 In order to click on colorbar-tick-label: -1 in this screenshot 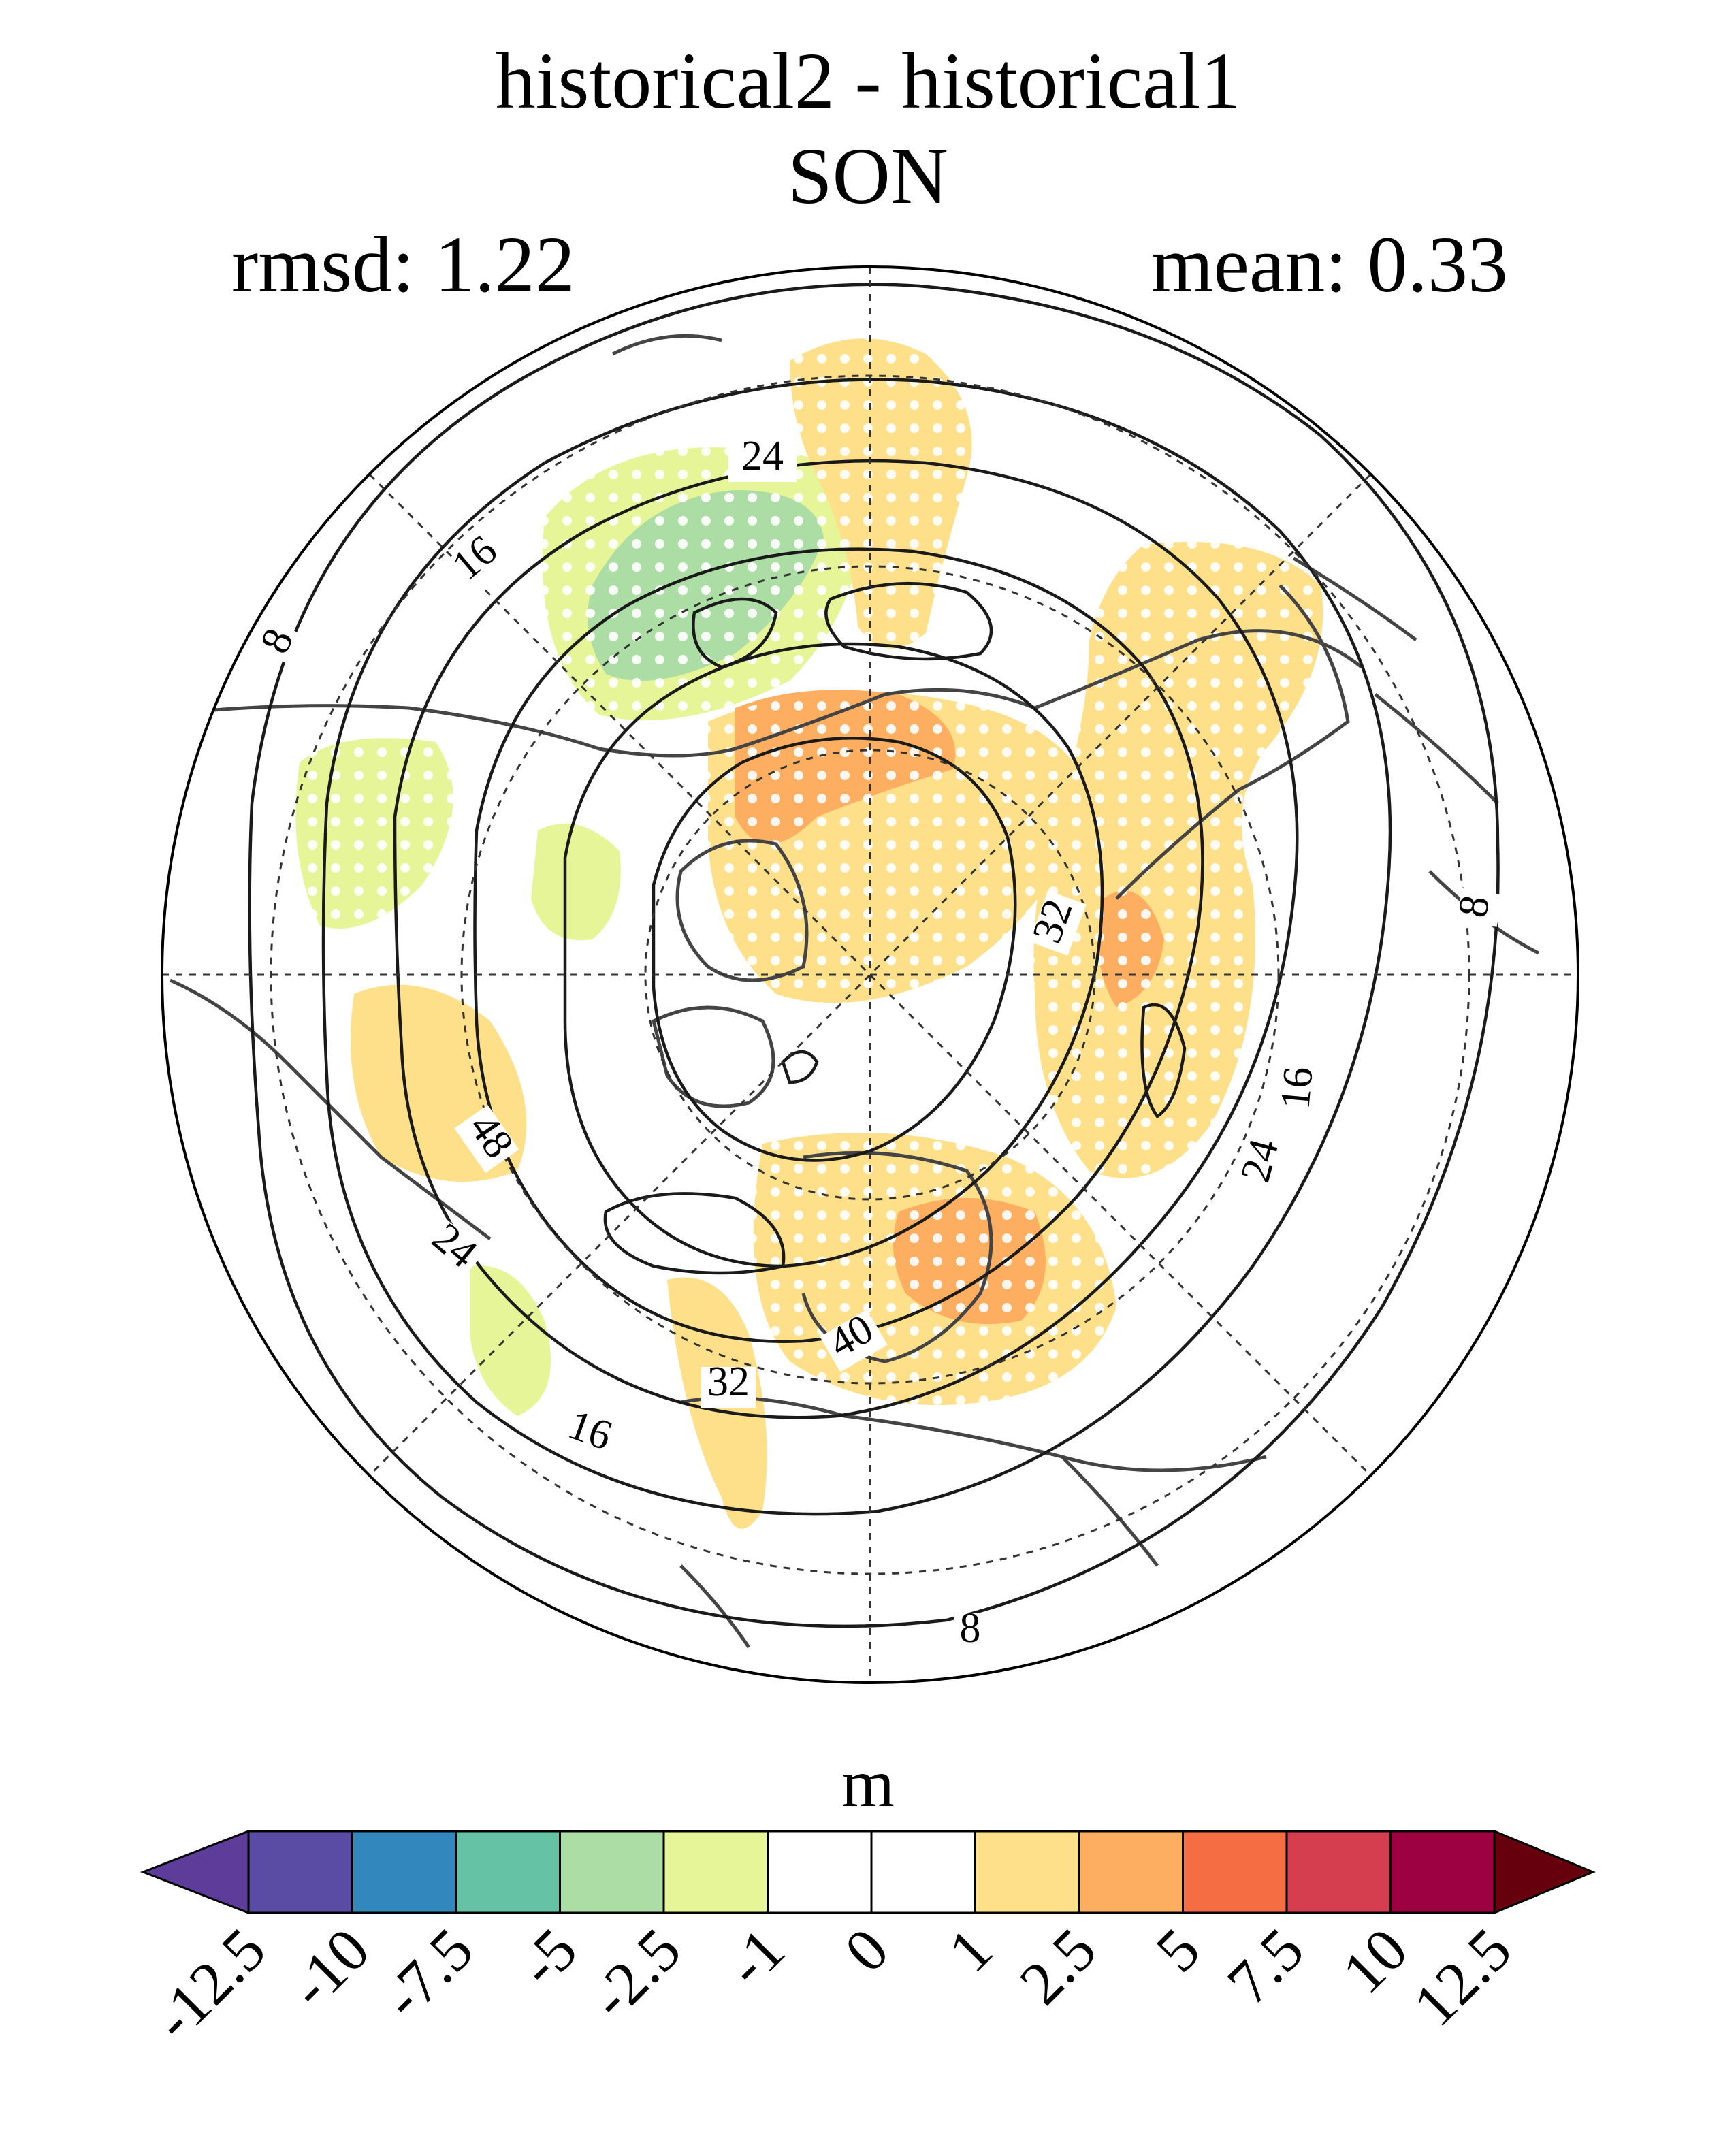, I will do `click(756, 1957)`.